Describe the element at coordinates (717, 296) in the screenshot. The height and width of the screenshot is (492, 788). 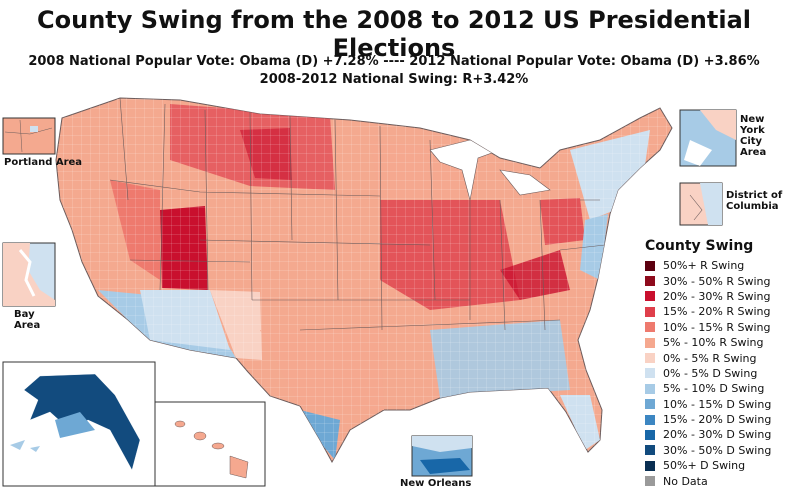
I see `legend-label: 20% - 30% R Swing` at that location.